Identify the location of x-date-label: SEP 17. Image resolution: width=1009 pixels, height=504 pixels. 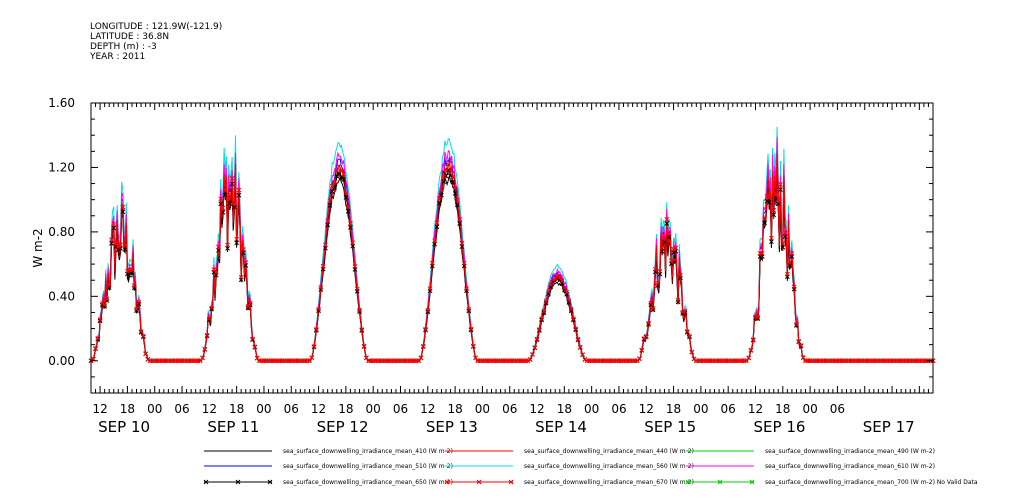
(889, 427).